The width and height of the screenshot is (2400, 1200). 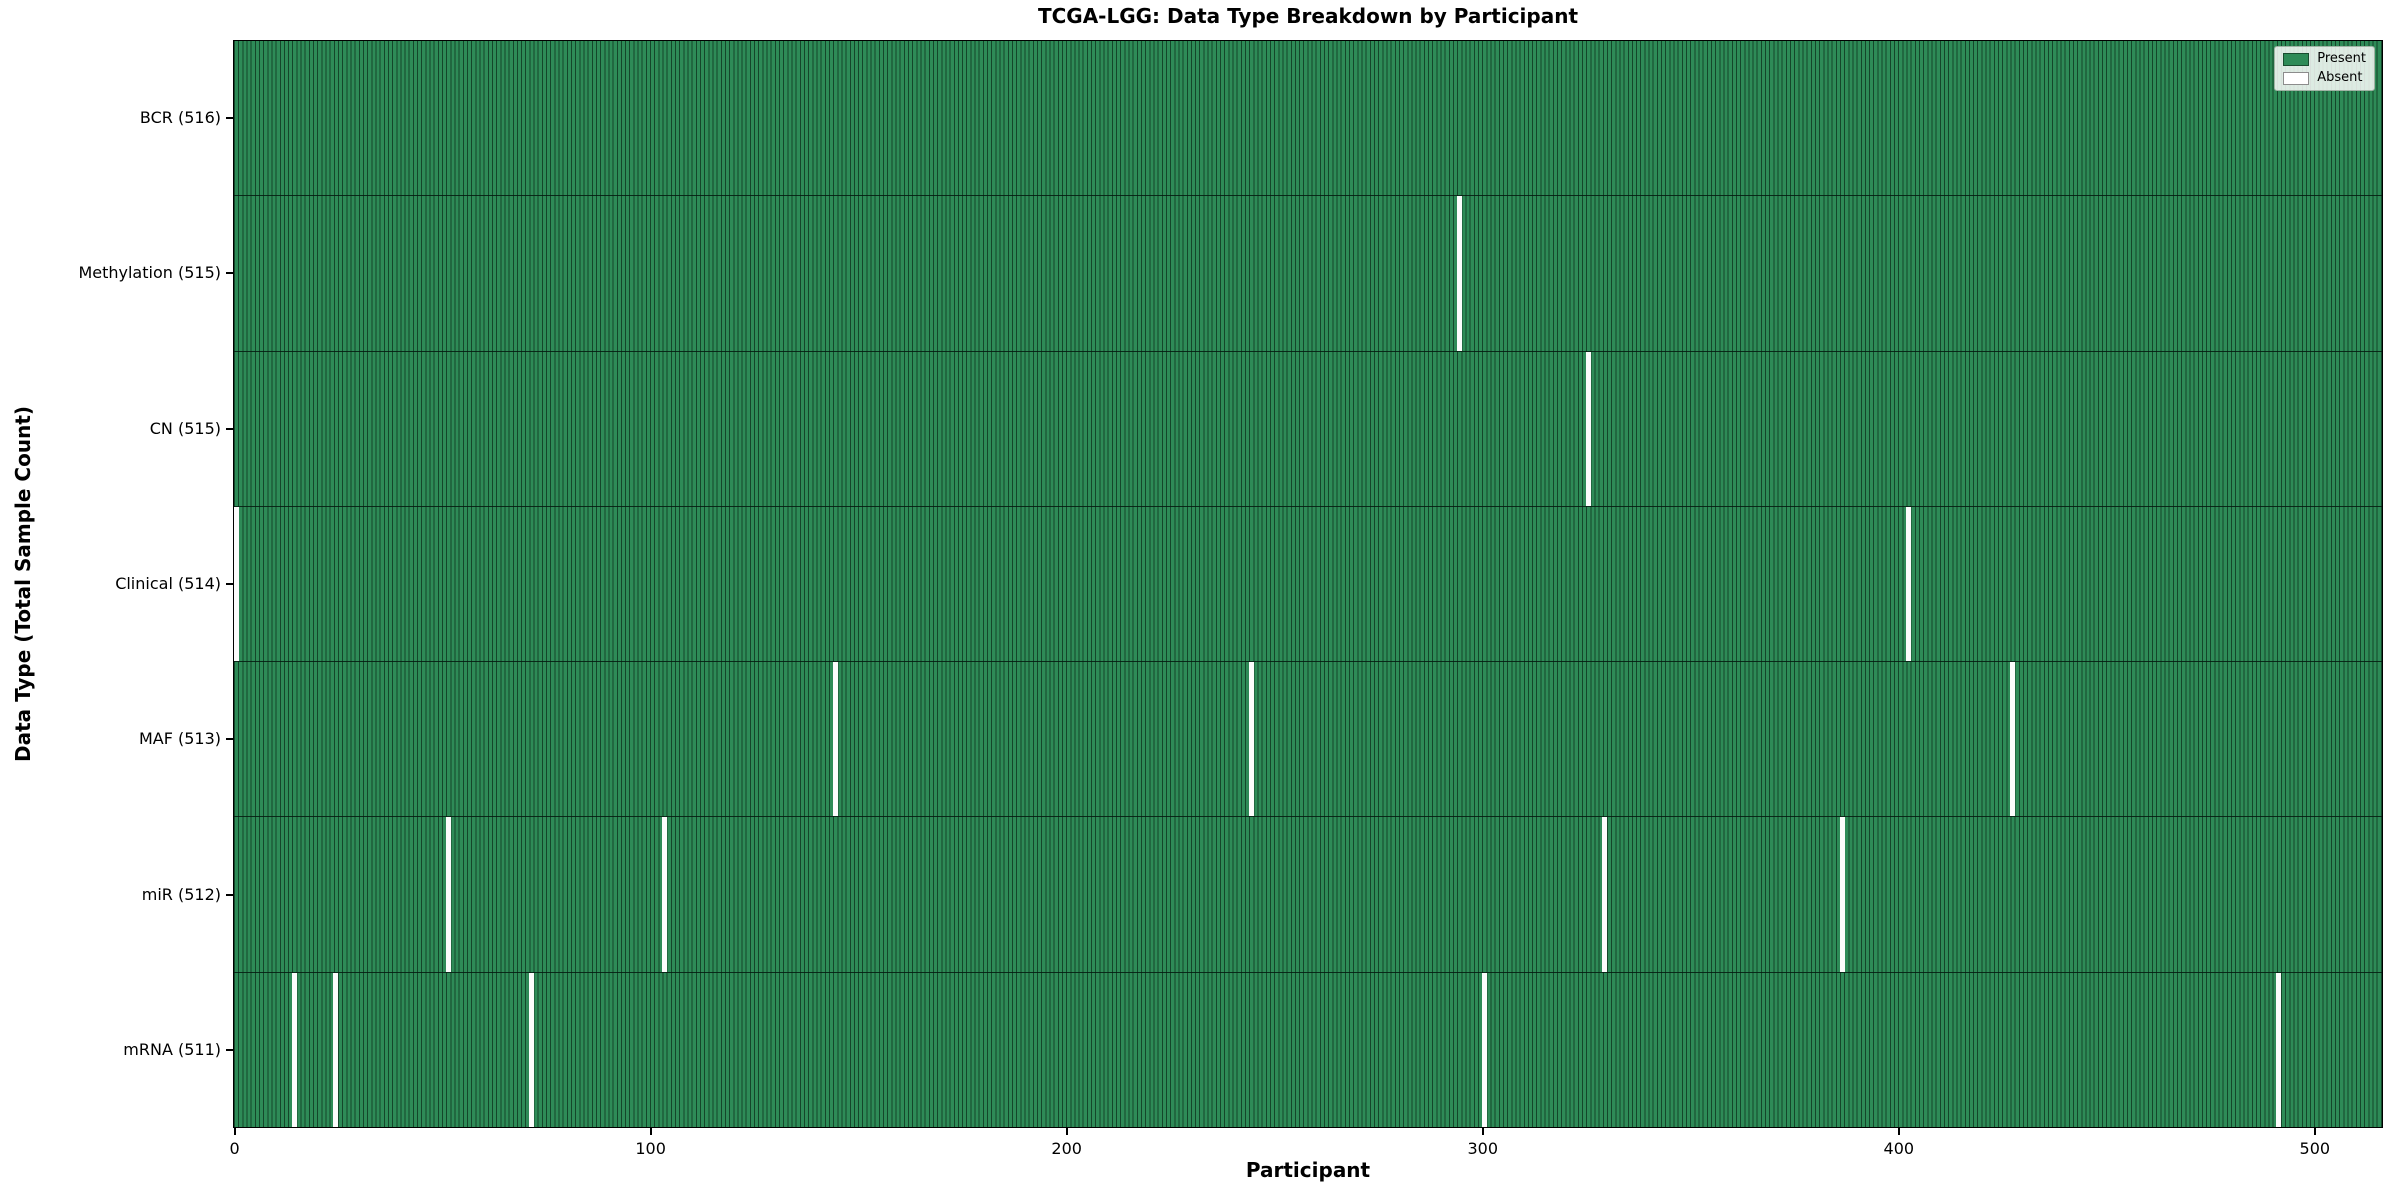 I want to click on legend-item-present: Present, so click(x=2324, y=59).